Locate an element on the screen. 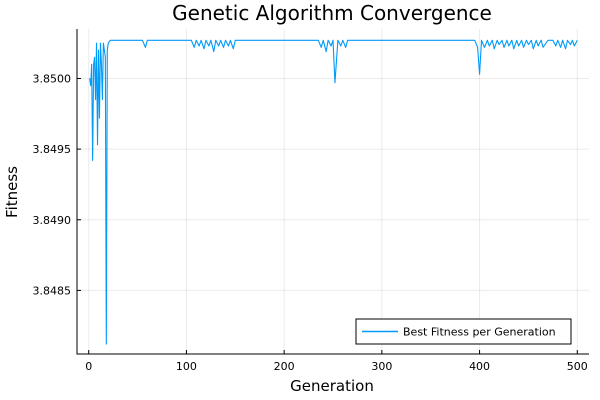 This screenshot has height=400, width=600. chart-title: Genetic Algorithm Convergence is located at coordinates (332, 13).